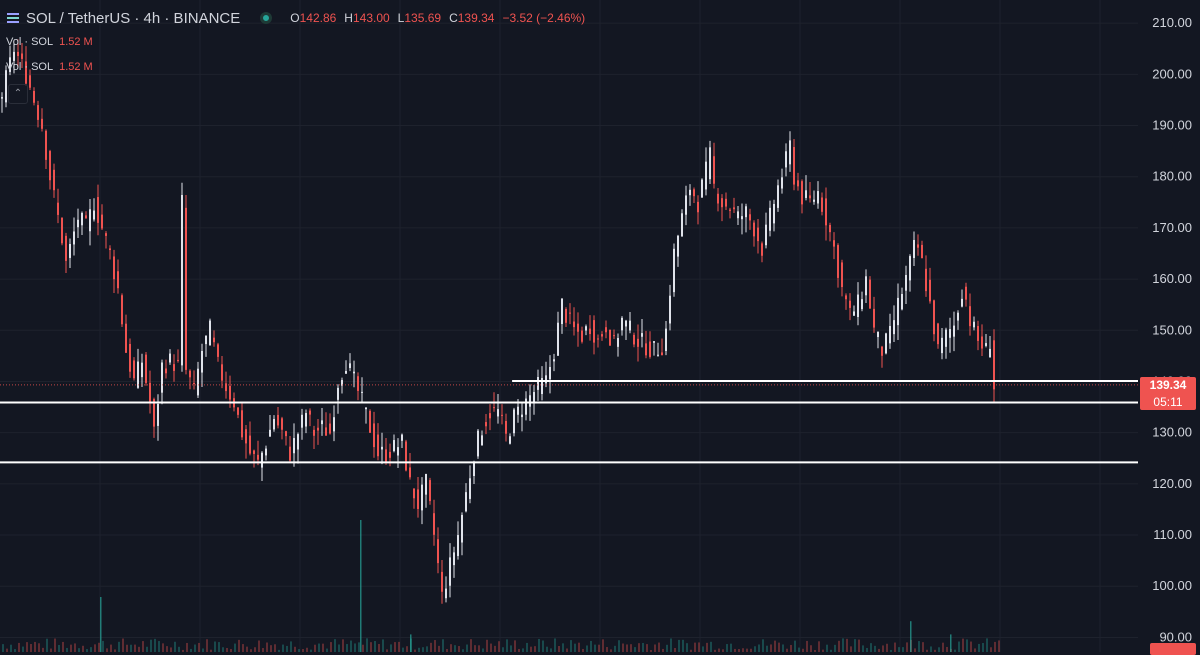 The width and height of the screenshot is (1200, 655). What do you see at coordinates (133, 18) in the screenshot?
I see `symbol-title: SOL / TetherUS · 4h · BINANCE` at bounding box center [133, 18].